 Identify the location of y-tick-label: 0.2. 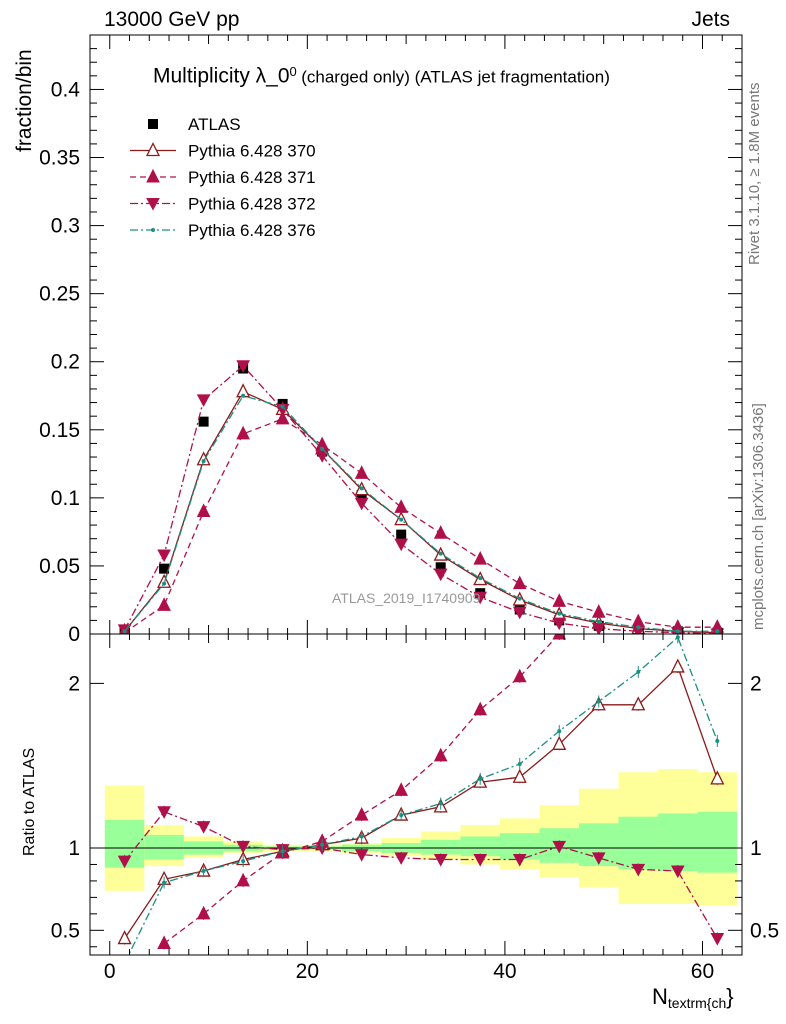
(65, 362).